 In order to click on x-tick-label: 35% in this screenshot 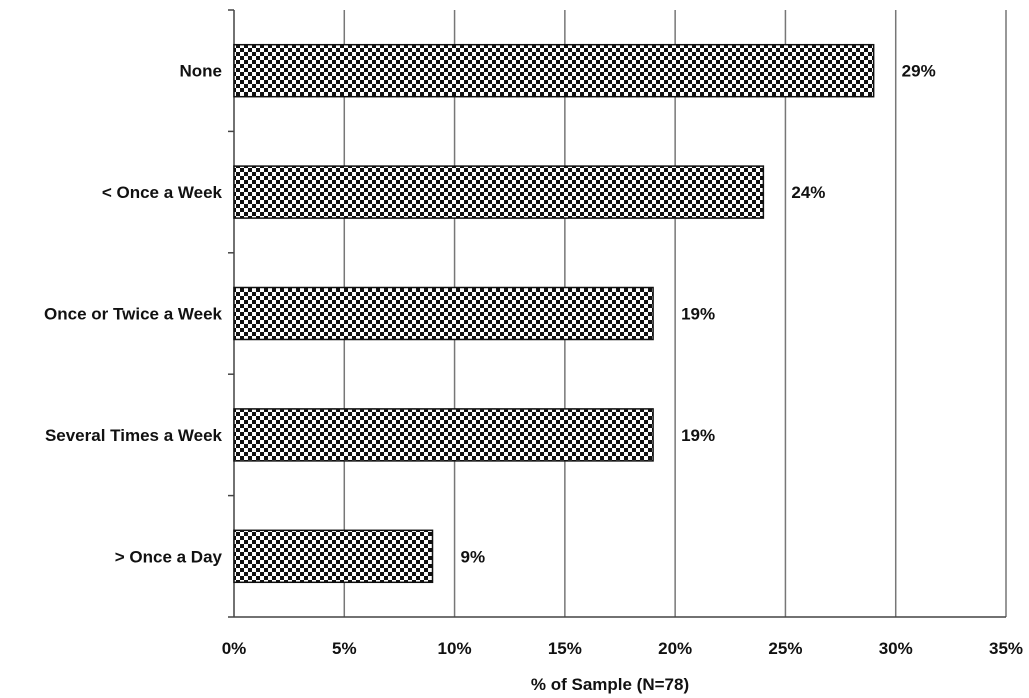, I will do `click(1006, 648)`.